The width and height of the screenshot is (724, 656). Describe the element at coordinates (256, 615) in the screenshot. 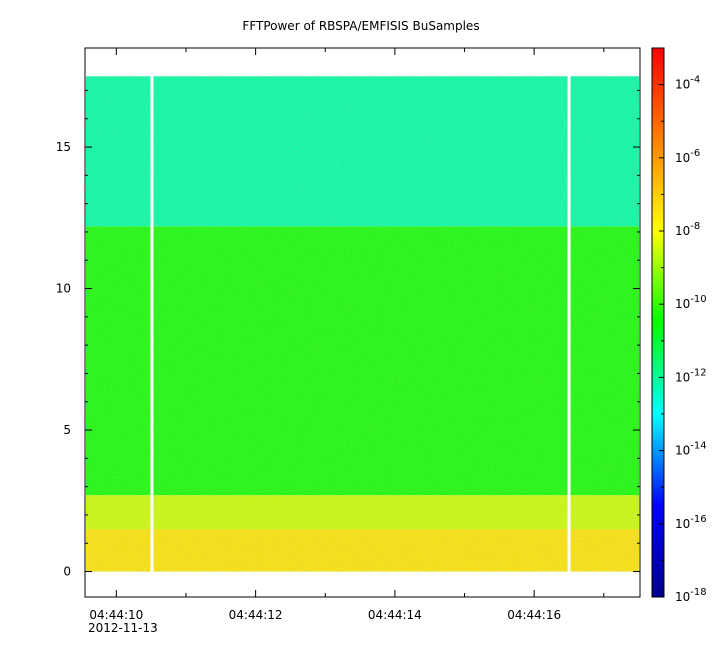

I see `x-tick-label-1: 04:44:12` at that location.